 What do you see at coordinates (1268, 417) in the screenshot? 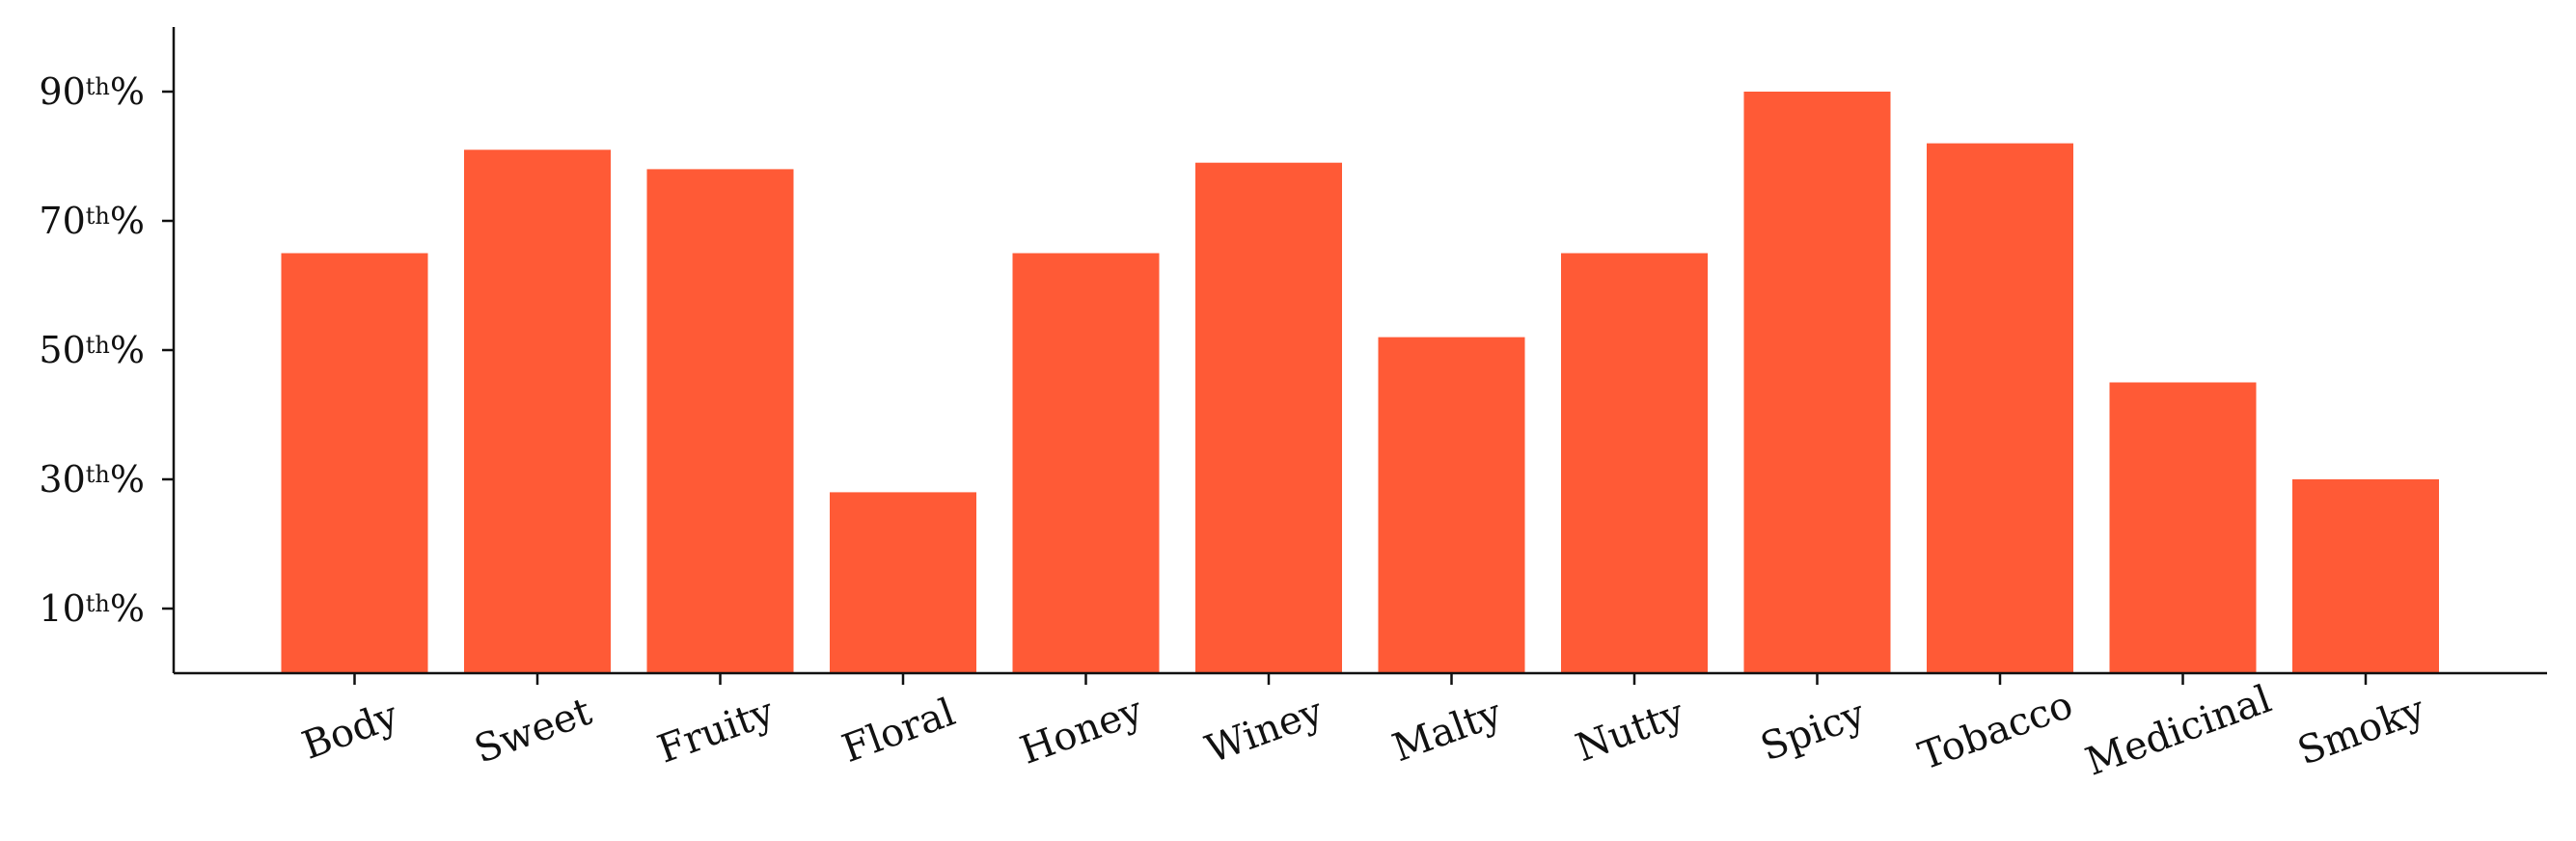
I see `bar-winey` at bounding box center [1268, 417].